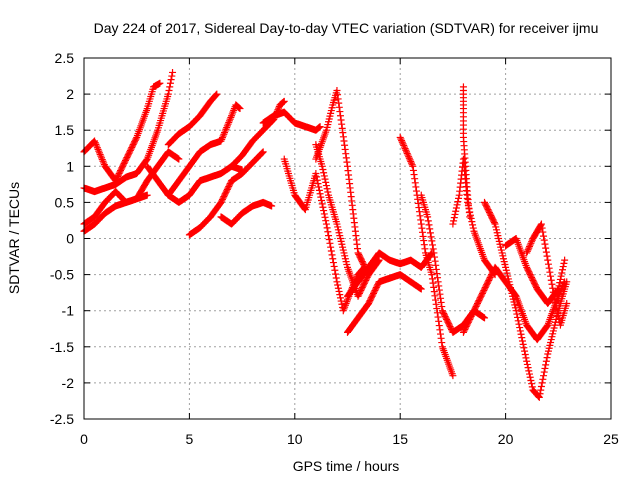  Describe the element at coordinates (190, 439) in the screenshot. I see `x-tick-label: 5` at that location.